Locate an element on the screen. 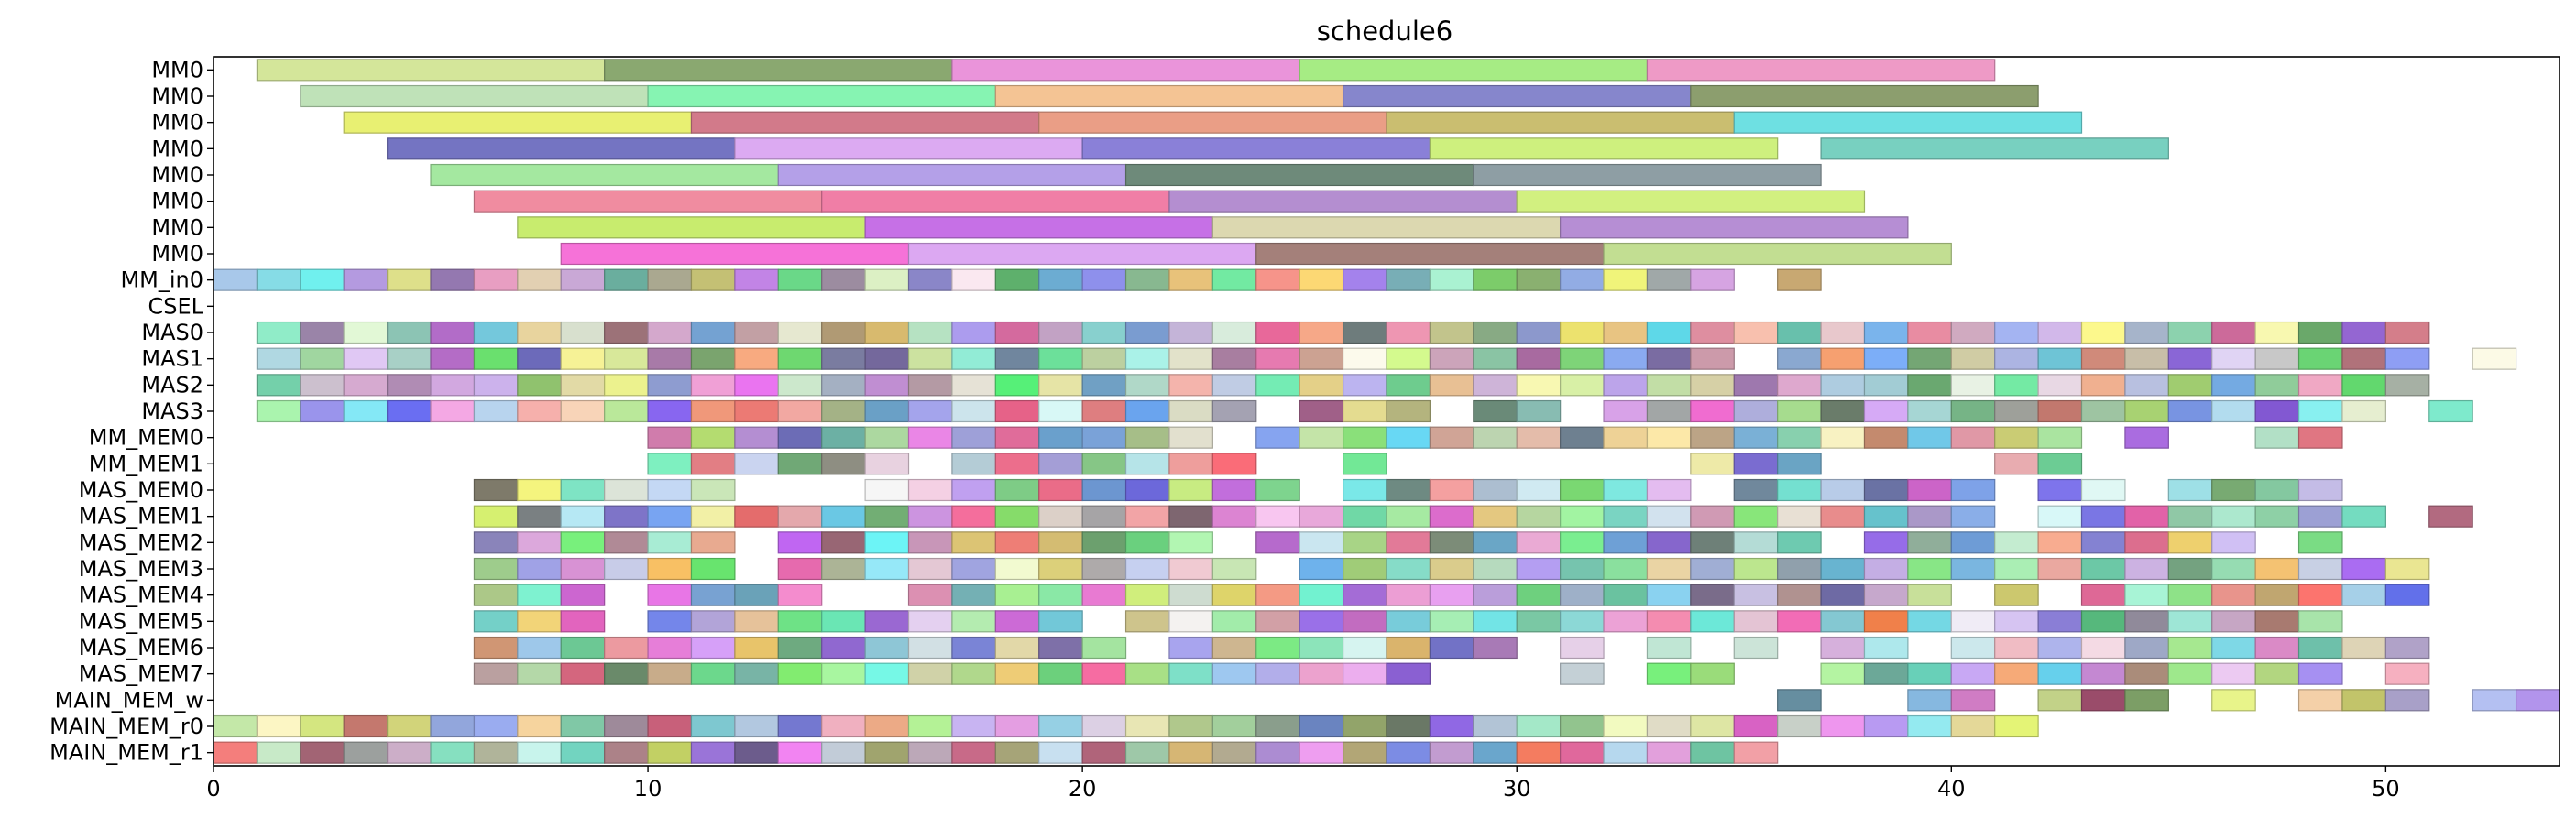 This screenshot has height=829, width=2576. y-tick-label: MAS3 is located at coordinates (172, 411).